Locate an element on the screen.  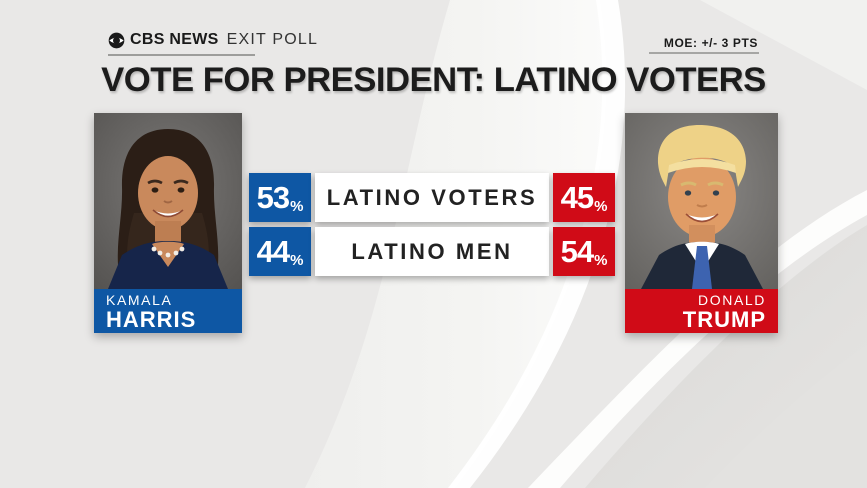
trump-nameplate: DONALD TRUMP is located at coordinates (701, 311).